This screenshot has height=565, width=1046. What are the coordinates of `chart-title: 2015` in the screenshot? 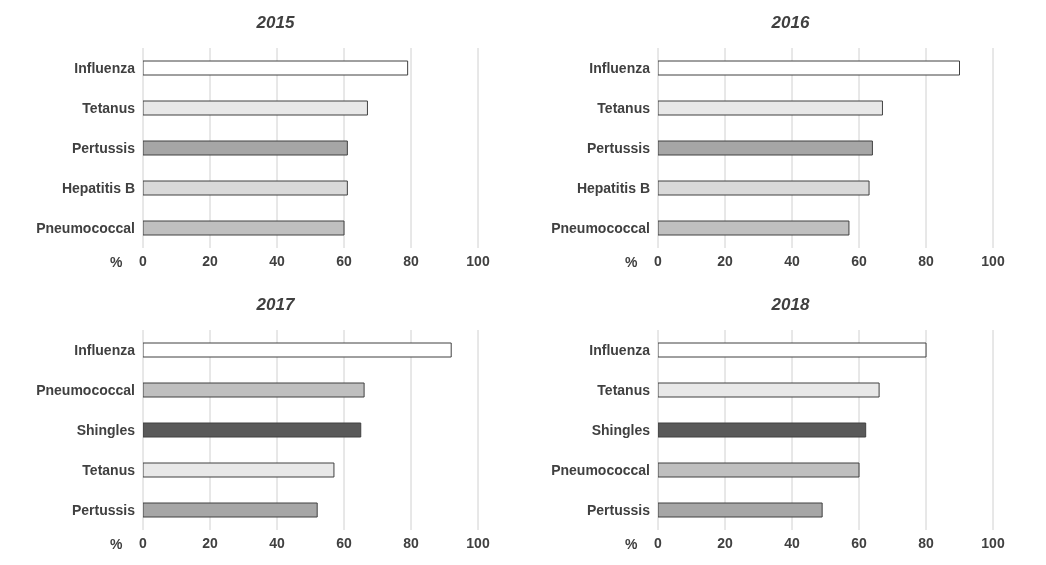 It's located at (275, 23).